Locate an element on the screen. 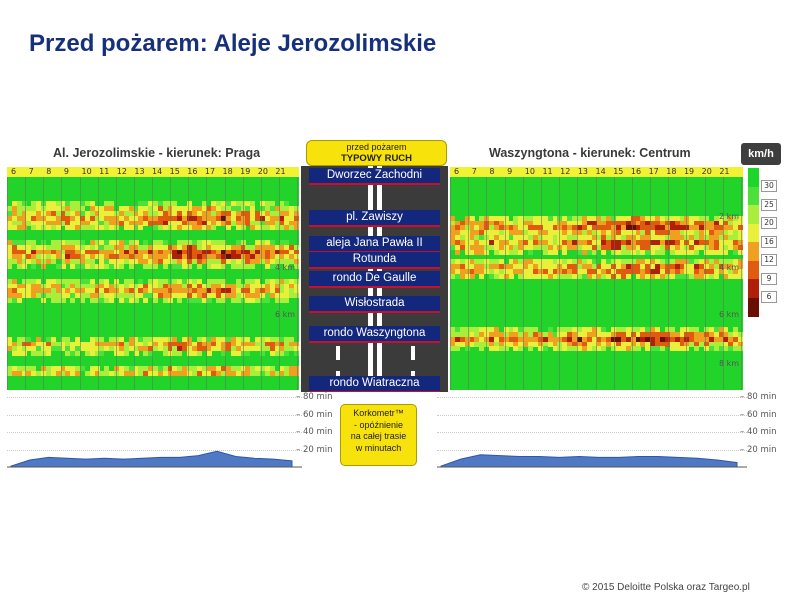  hour-gridline is located at coordinates (134, 283).